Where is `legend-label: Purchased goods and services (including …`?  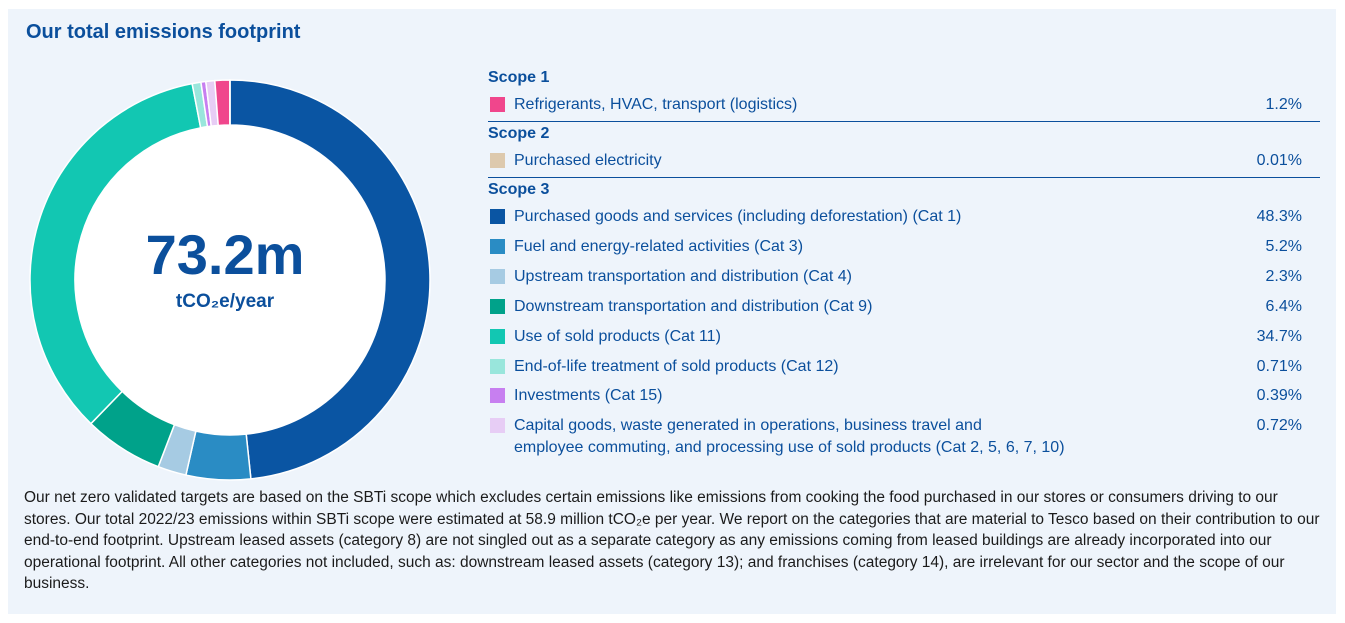
legend-label: Purchased goods and services (including … is located at coordinates (738, 216).